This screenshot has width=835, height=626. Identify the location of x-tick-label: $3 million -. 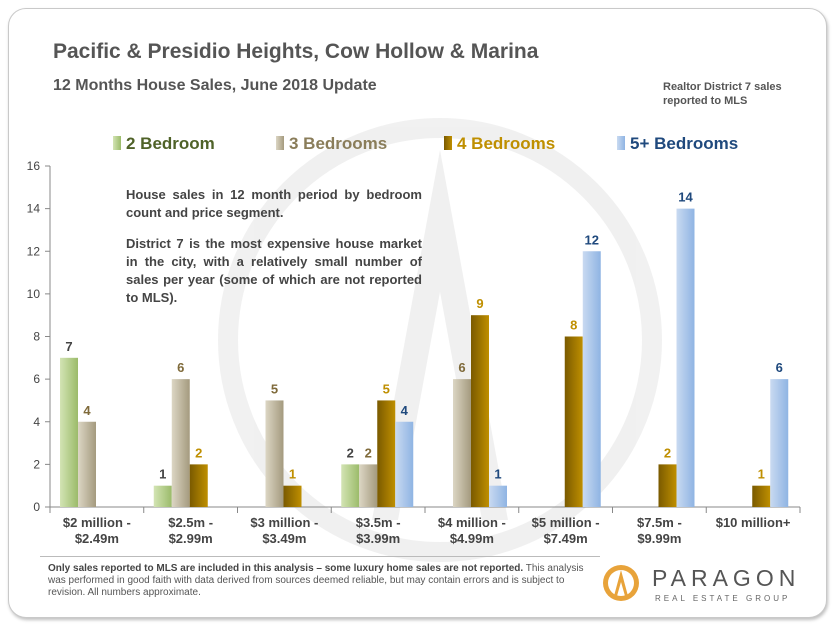
(284, 522).